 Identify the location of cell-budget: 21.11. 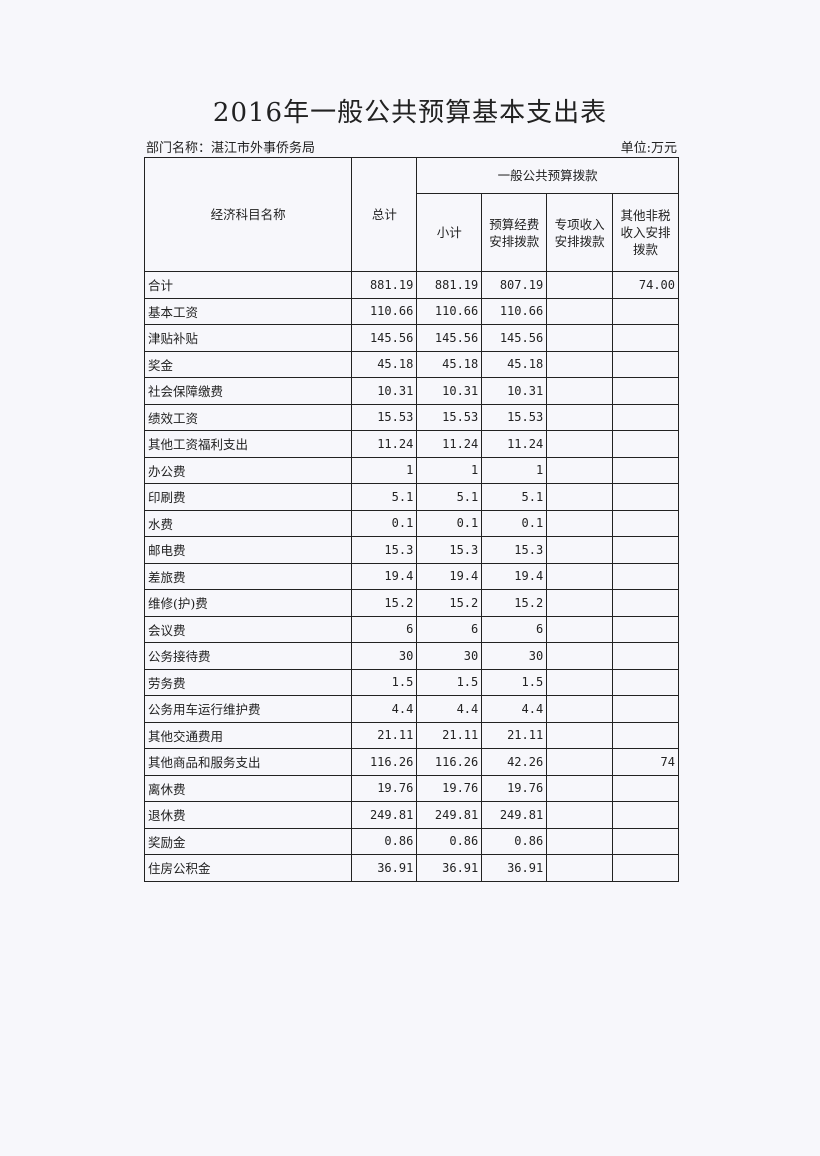
(514, 735).